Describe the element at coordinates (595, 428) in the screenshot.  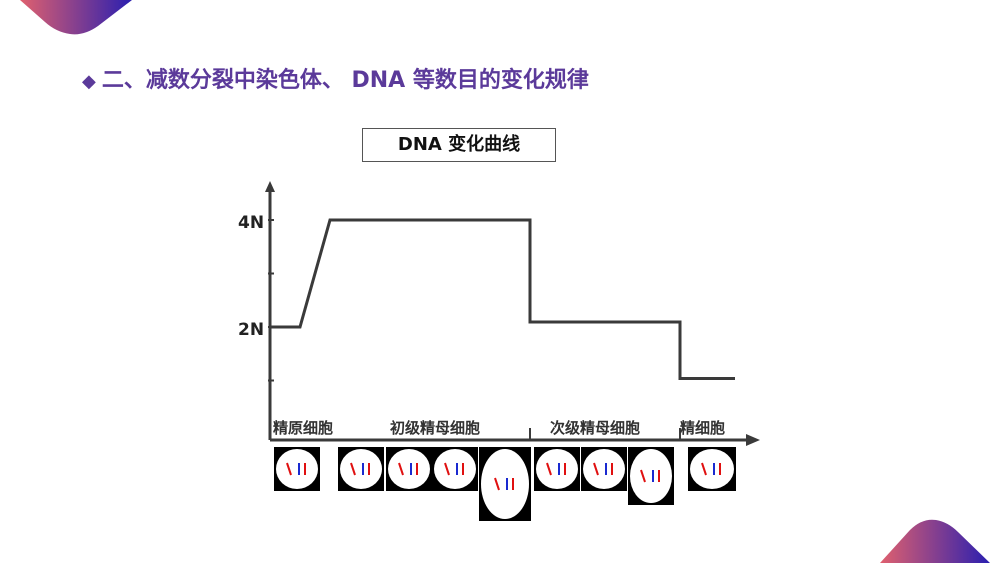
I see `stage-label-2: 次级精母细胞` at that location.